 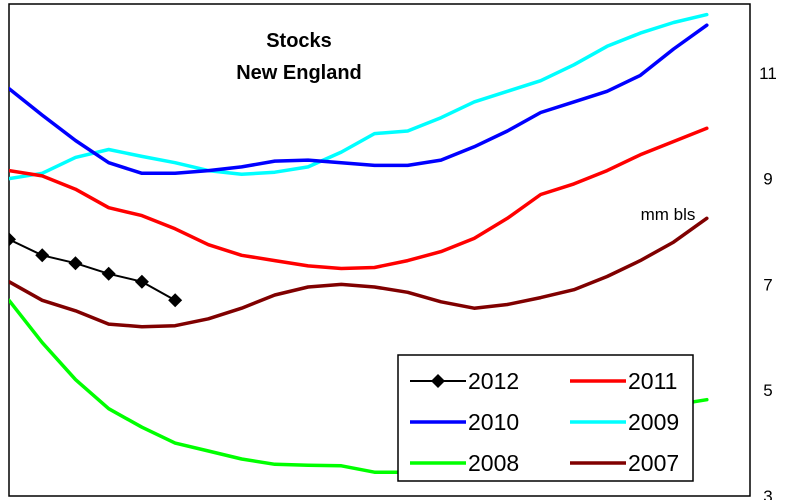 What do you see at coordinates (464, 463) in the screenshot?
I see `legend-item-2008: 2008` at bounding box center [464, 463].